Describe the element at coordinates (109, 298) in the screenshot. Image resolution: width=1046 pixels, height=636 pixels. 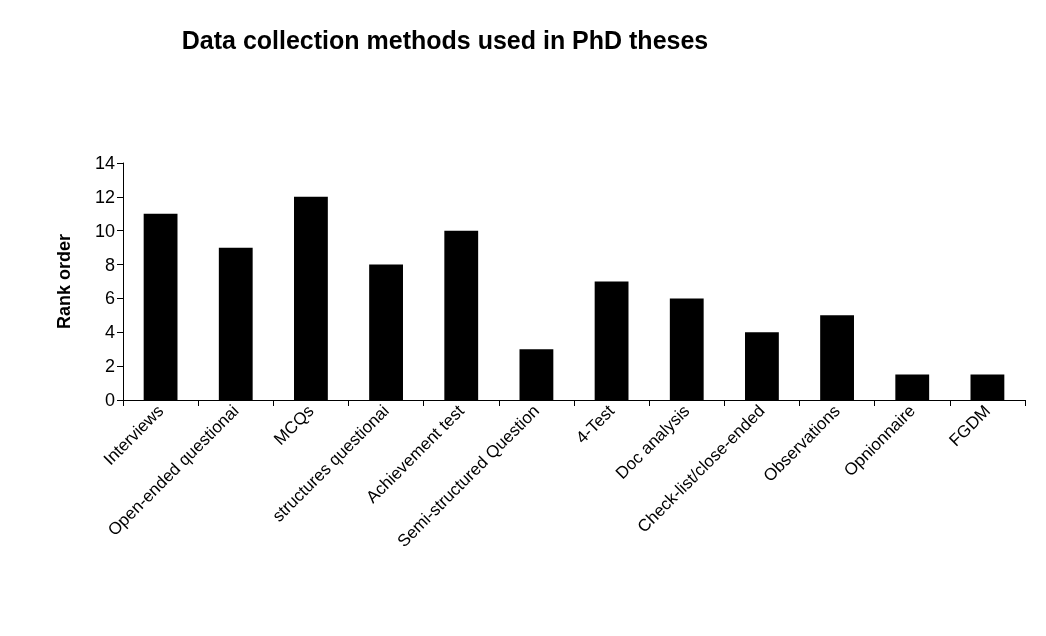
I see `y-tick-label: 6` at that location.